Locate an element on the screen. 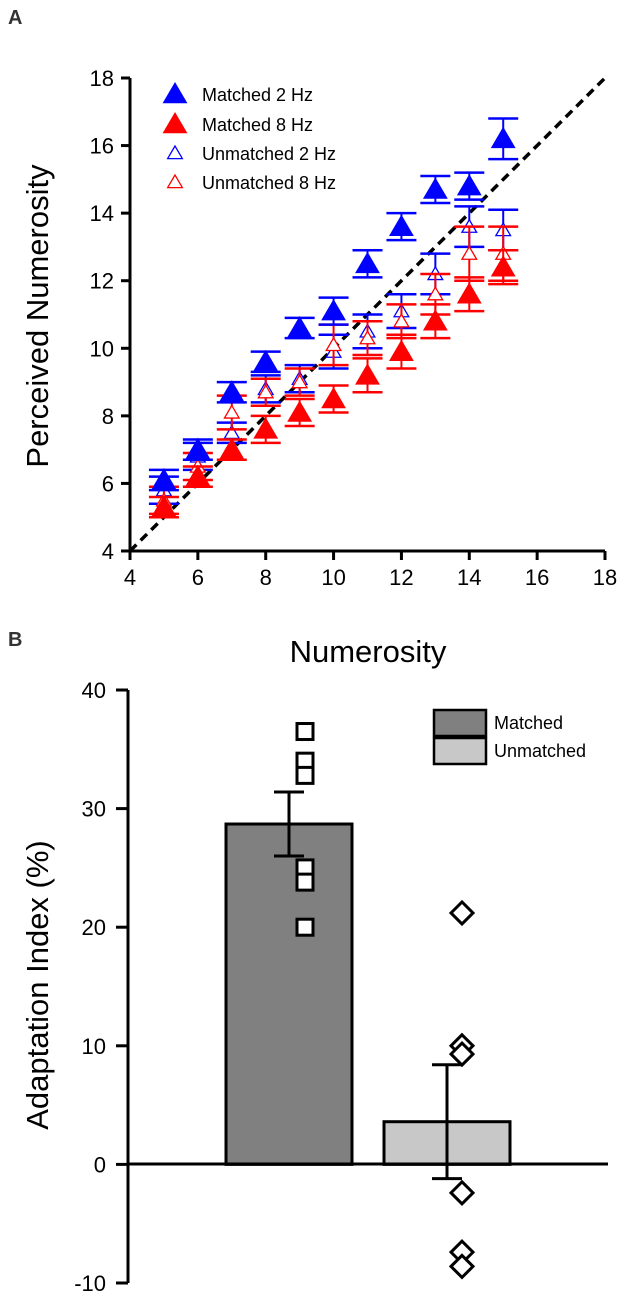 This screenshot has height=1300, width=628. legend-label-unmatched-2hz: Unmatched 2 Hz is located at coordinates (269, 154).